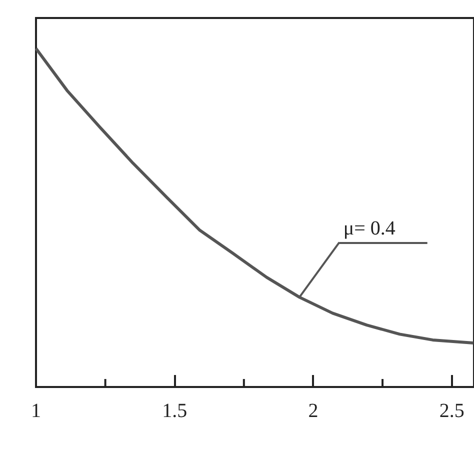 Image resolution: width=474 pixels, height=474 pixels. Describe the element at coordinates (369, 228) in the screenshot. I see `annotation: μ= 0.4` at that location.